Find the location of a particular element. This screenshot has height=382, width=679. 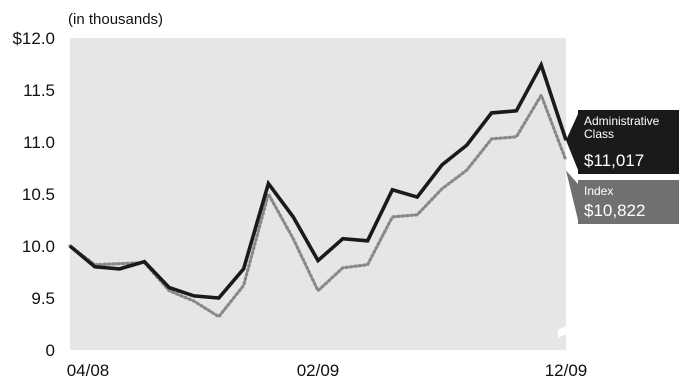

y-tick-label: 11.0 is located at coordinates (39, 142).